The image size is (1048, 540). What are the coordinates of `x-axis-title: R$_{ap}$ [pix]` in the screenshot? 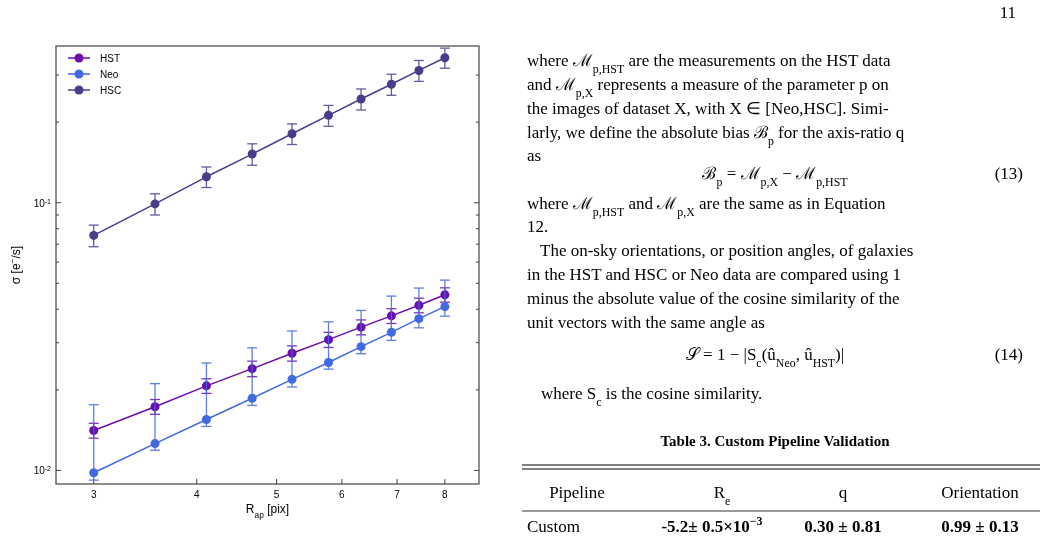 It's located at (267, 511).